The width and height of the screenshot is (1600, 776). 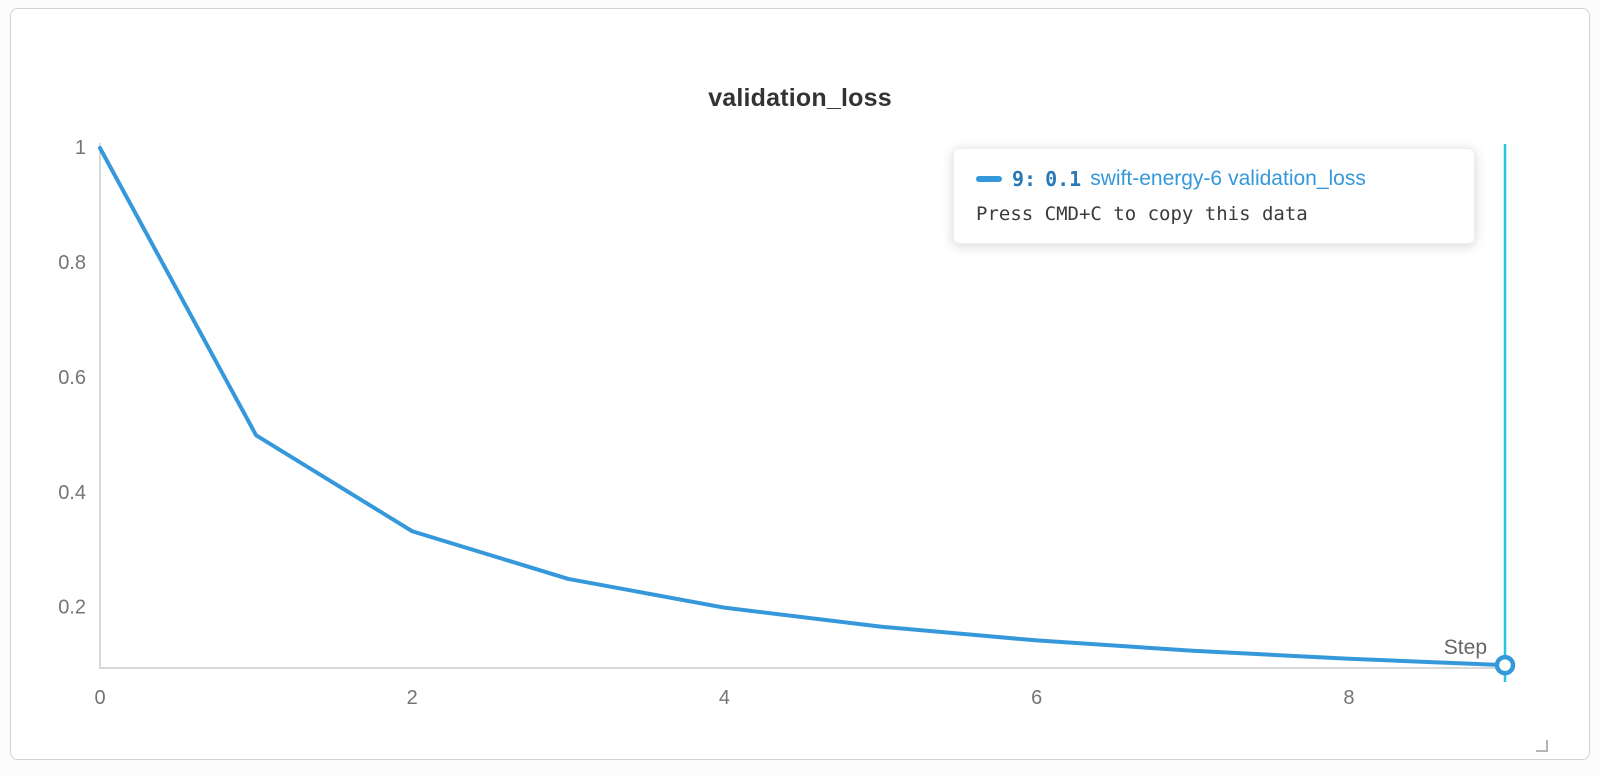 I want to click on tooltip-run-name: swift-energy-6, so click(x=1156, y=178).